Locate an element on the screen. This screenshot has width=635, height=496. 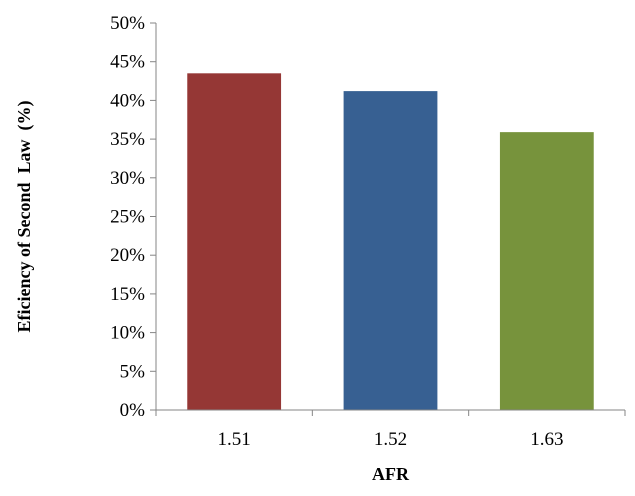
y-axis-title: Eficiency of Second Law (%) is located at coordinates (24, 217).